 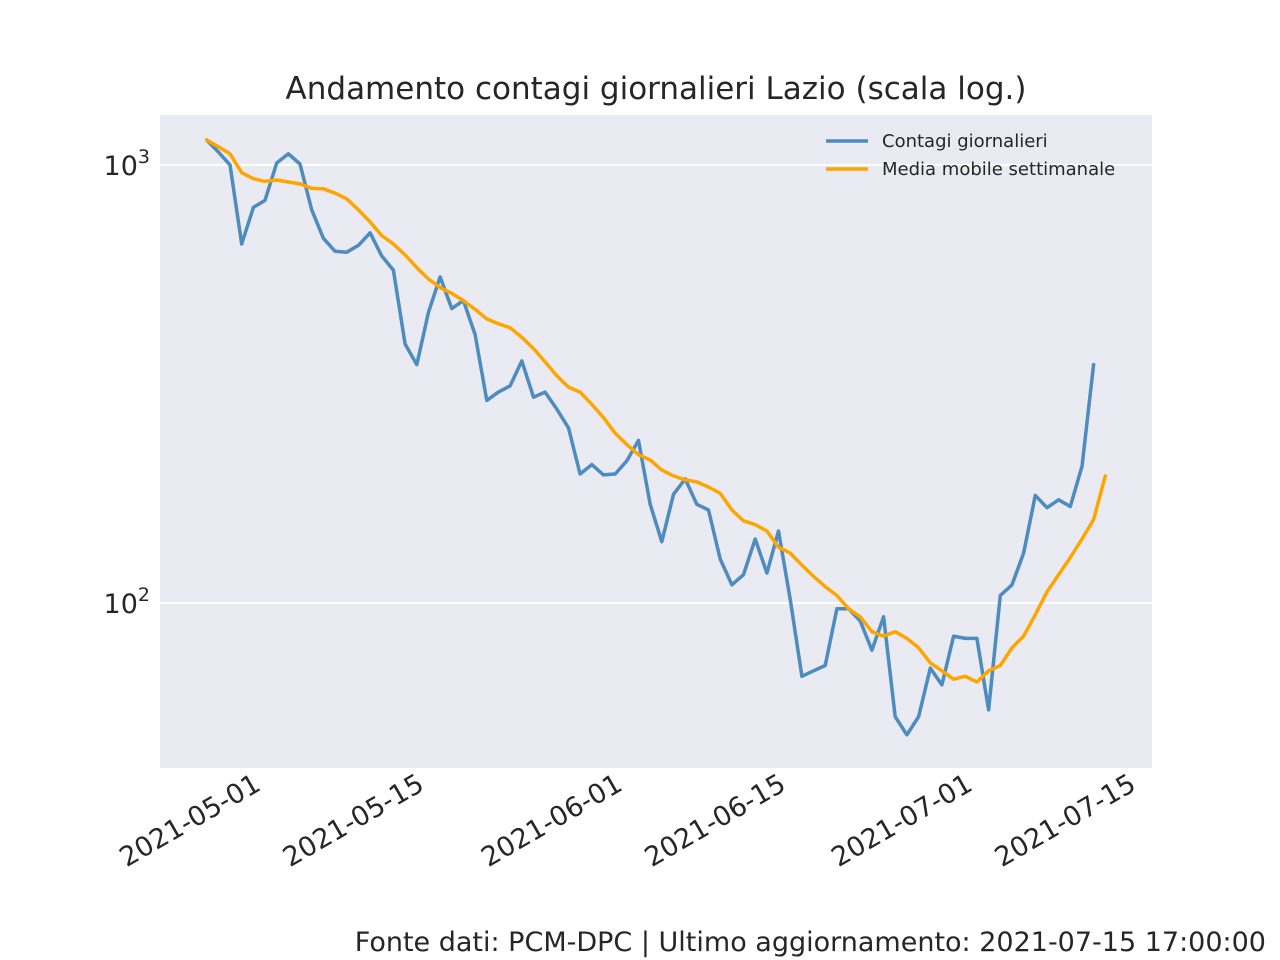 What do you see at coordinates (353, 820) in the screenshot?
I see `x-tick-label: 2021-05-15` at bounding box center [353, 820].